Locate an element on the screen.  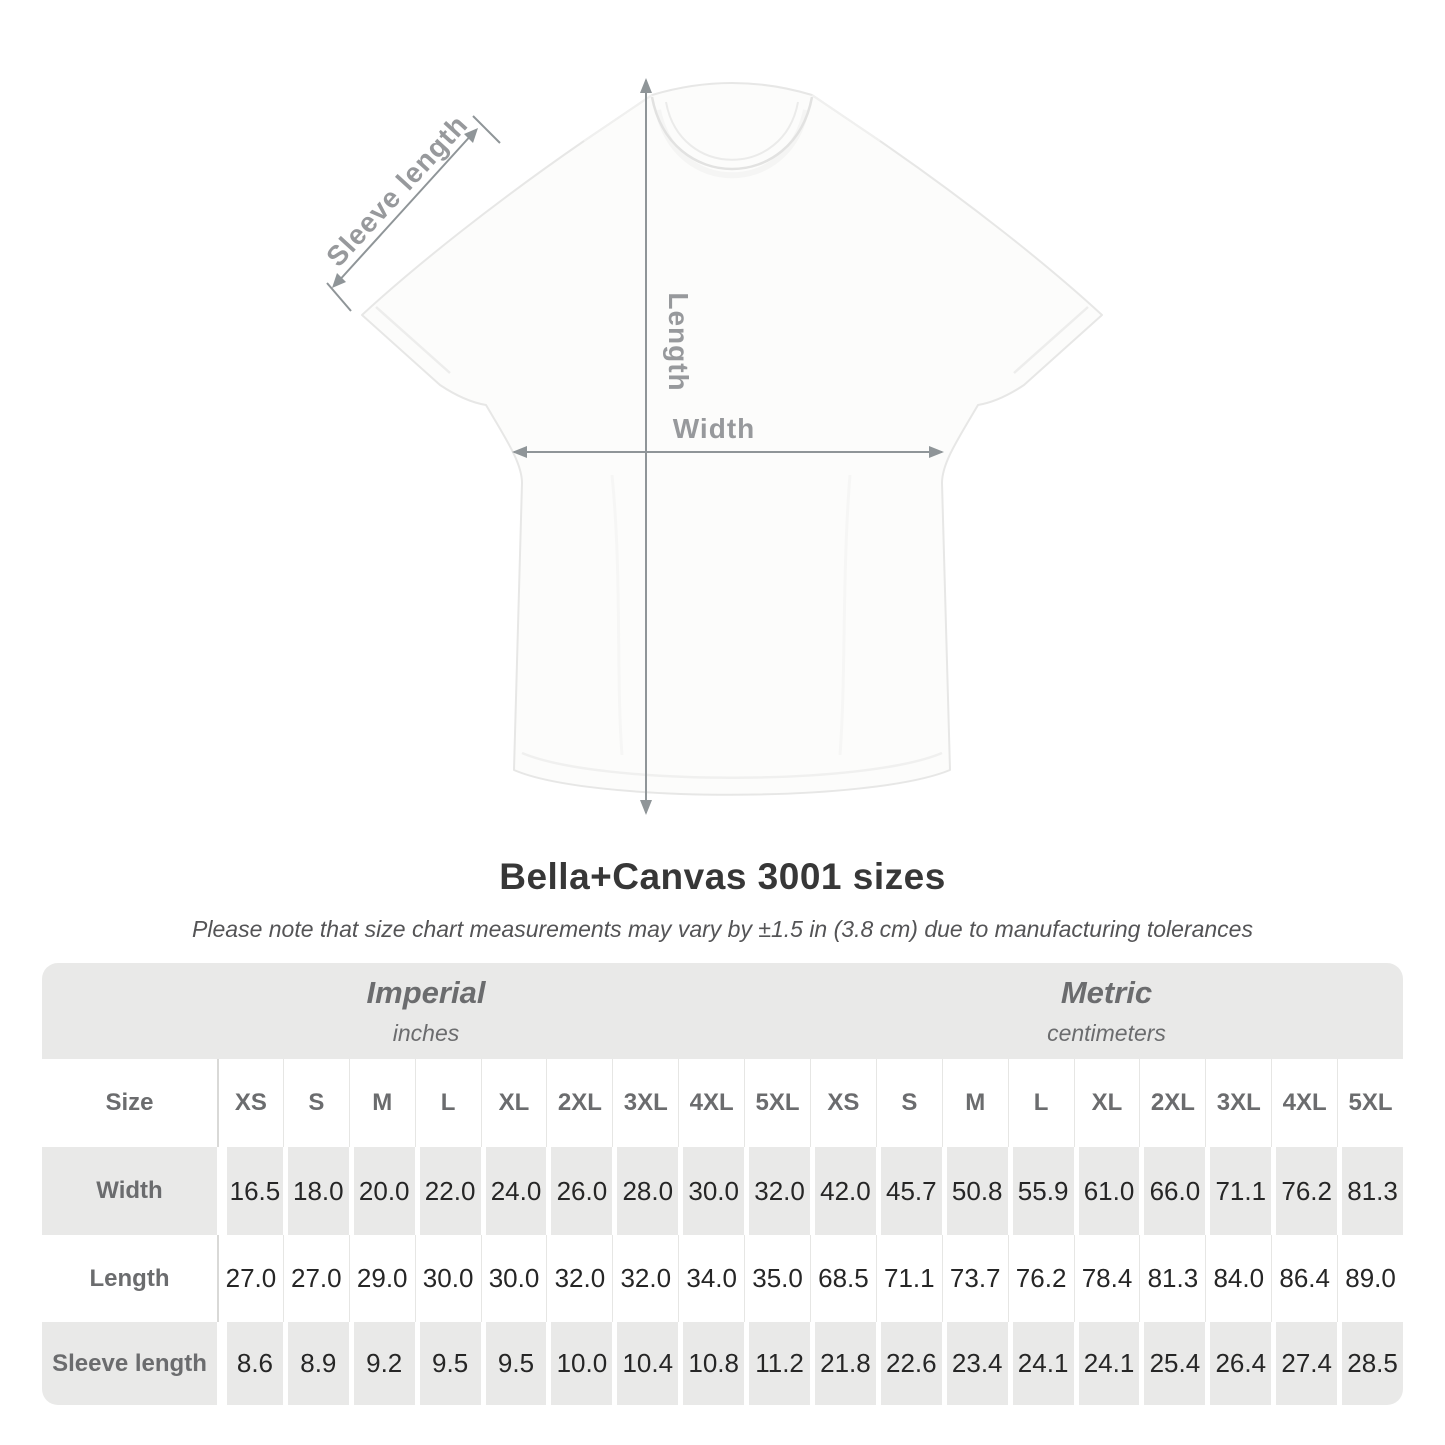
value-cell: 28.0 is located at coordinates (645, 1191).